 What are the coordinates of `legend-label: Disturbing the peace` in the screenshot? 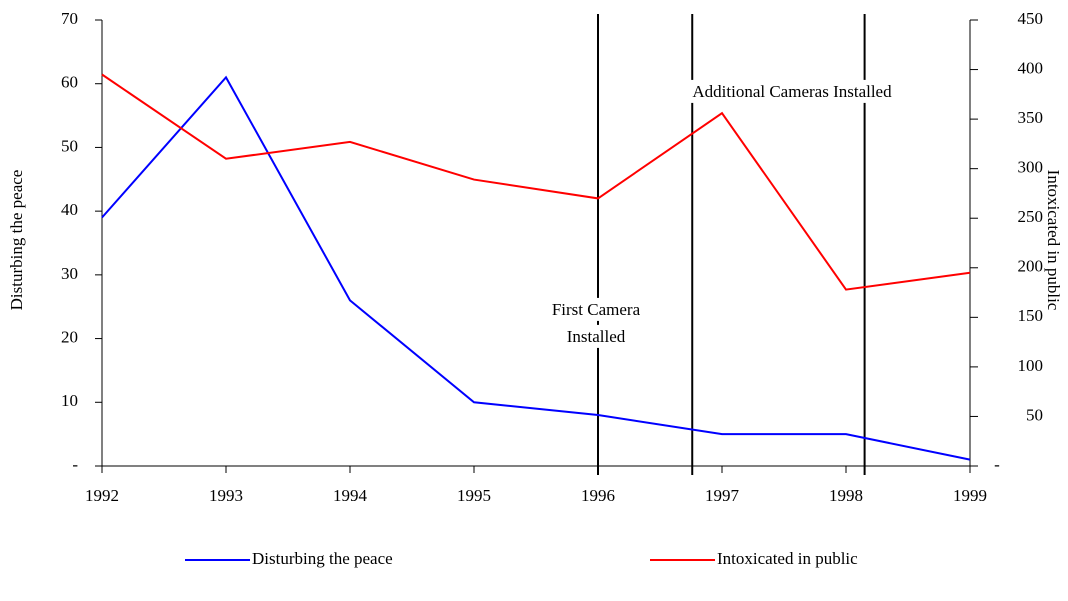 It's located at (322, 558).